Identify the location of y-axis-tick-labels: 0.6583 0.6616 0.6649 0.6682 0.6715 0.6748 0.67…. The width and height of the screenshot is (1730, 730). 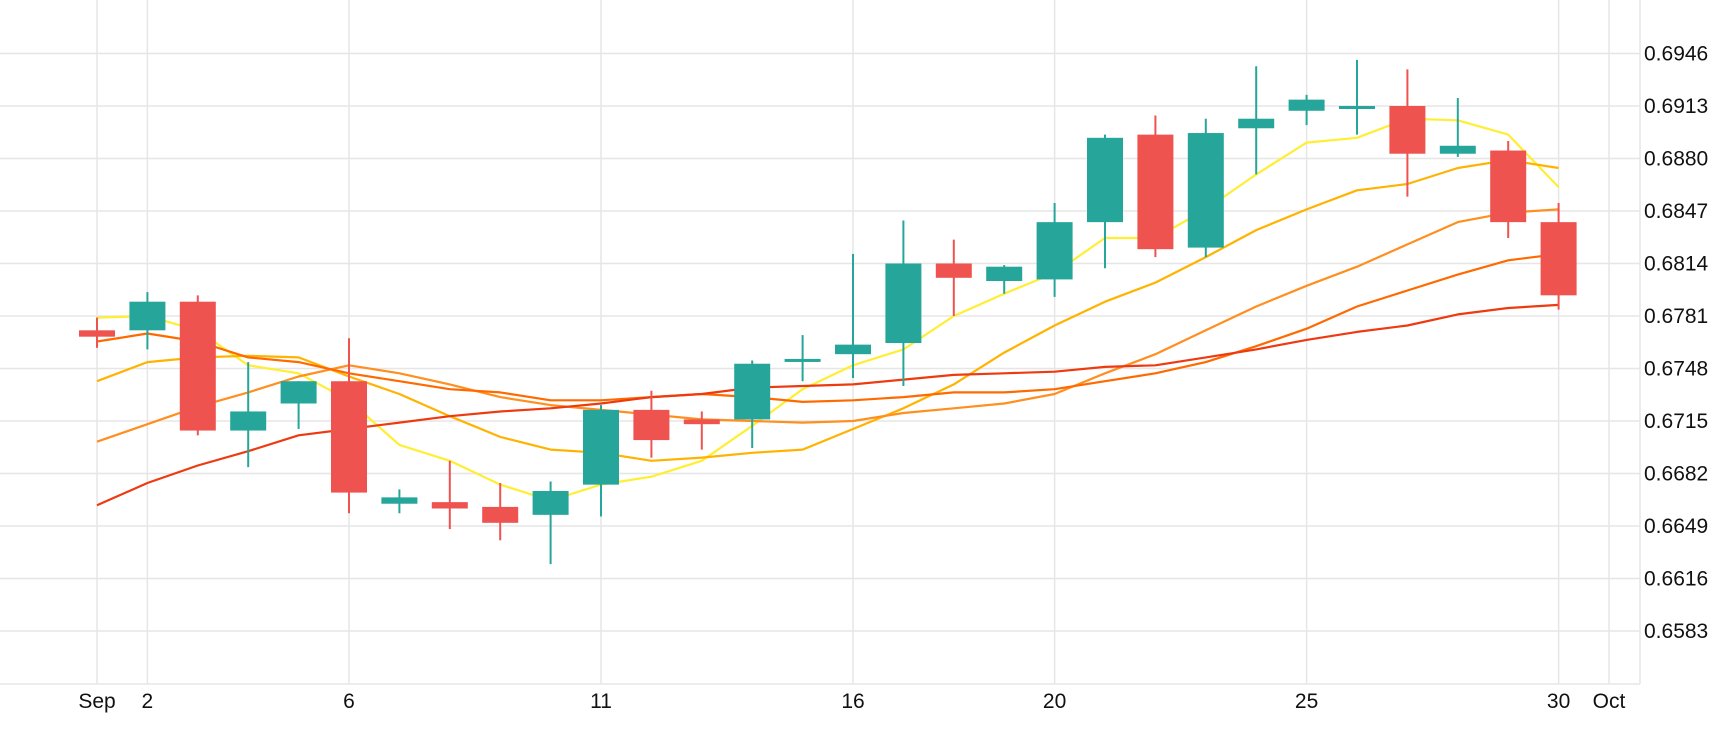
(1676, 343).